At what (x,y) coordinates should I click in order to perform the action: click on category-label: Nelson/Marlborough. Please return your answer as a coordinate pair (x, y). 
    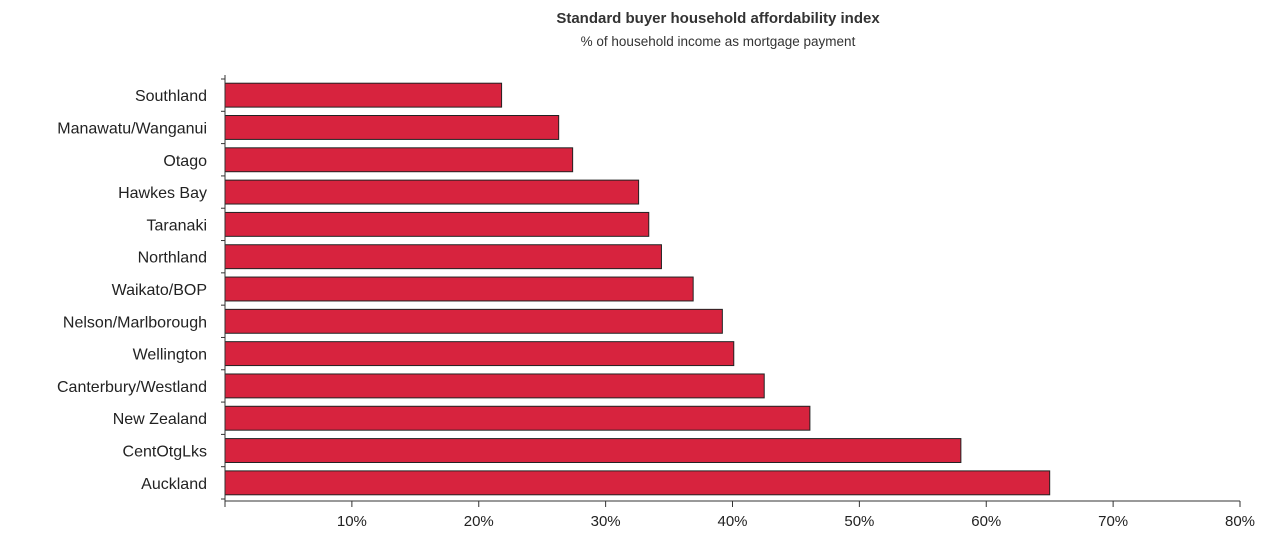
    Looking at the image, I should click on (135, 322).